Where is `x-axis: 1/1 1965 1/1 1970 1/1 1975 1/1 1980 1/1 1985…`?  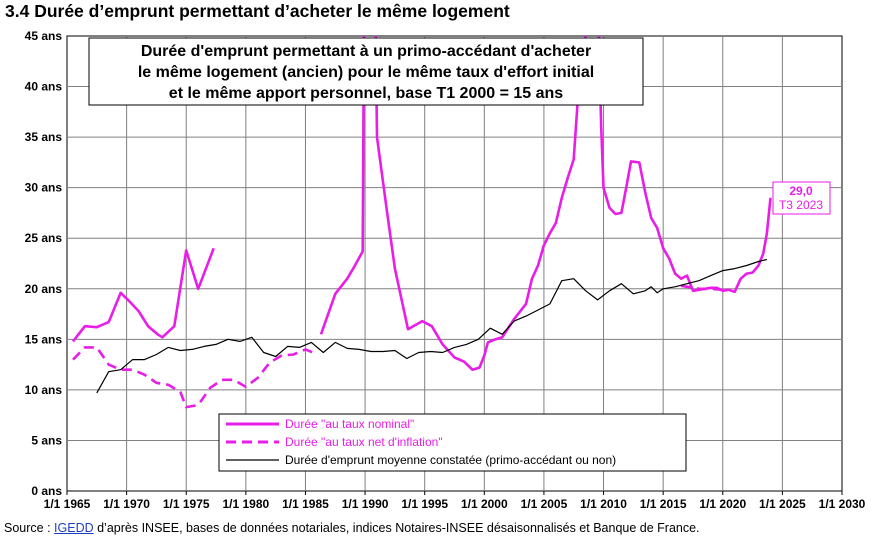 x-axis: 1/1 1965 1/1 1970 1/1 1975 1/1 1980 1/1 1985… is located at coordinates (455, 501).